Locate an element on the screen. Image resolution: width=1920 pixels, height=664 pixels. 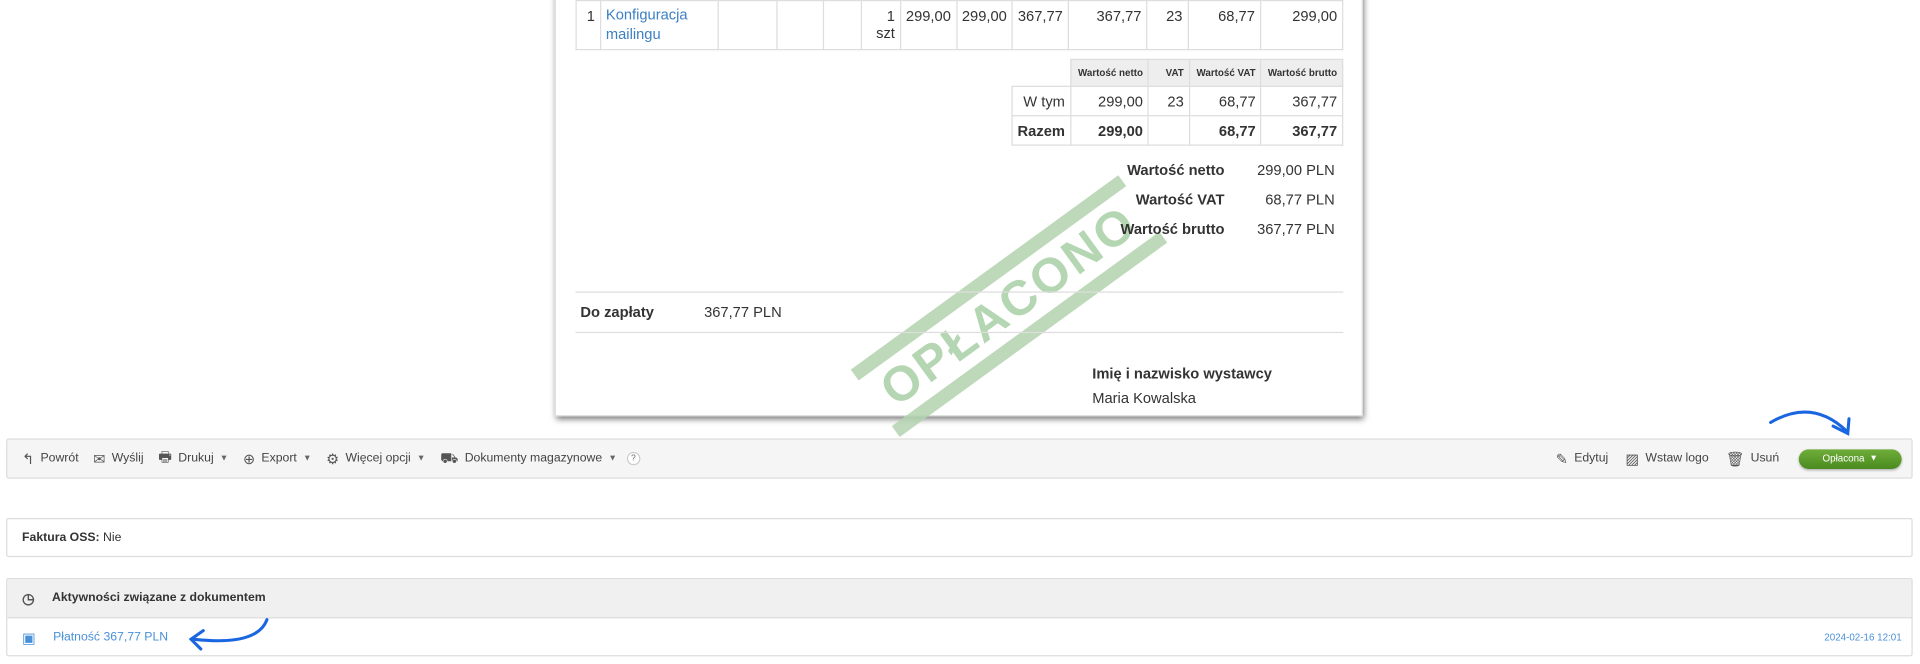
printer-icon: 🖶 is located at coordinates (165, 457).